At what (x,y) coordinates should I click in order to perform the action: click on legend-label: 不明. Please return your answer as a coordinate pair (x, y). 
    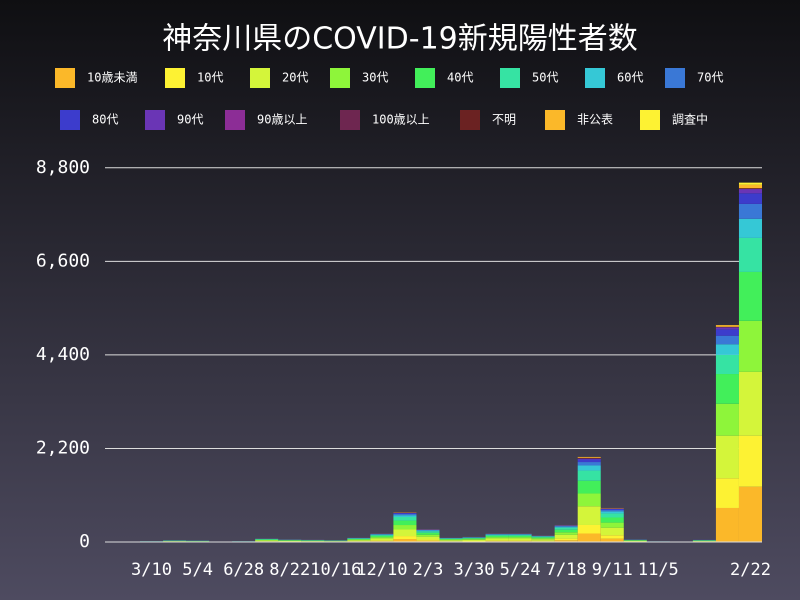
    Looking at the image, I should click on (504, 120).